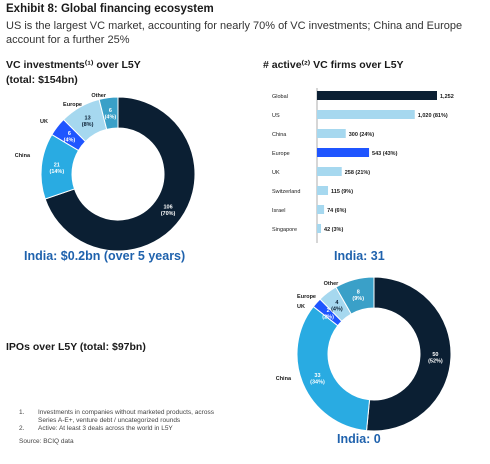 This screenshot has height=464, width=490. I want to click on bar-category-label-europe: Europe, so click(281, 154).